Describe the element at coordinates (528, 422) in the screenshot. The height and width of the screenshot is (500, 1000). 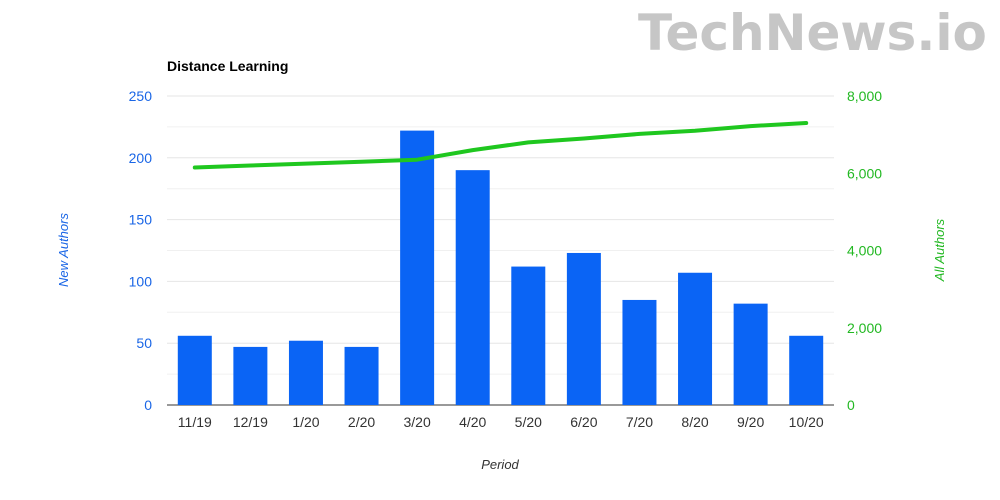
I see `x-tick-label: 5/20` at that location.